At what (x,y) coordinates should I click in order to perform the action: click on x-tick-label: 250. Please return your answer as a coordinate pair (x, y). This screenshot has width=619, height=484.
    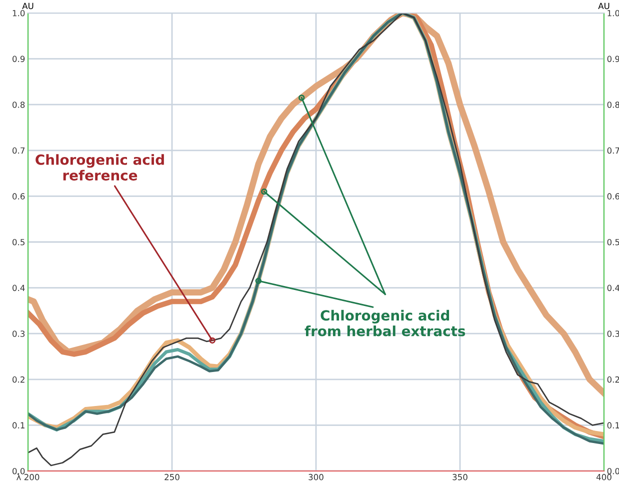
    Looking at the image, I should click on (172, 477).